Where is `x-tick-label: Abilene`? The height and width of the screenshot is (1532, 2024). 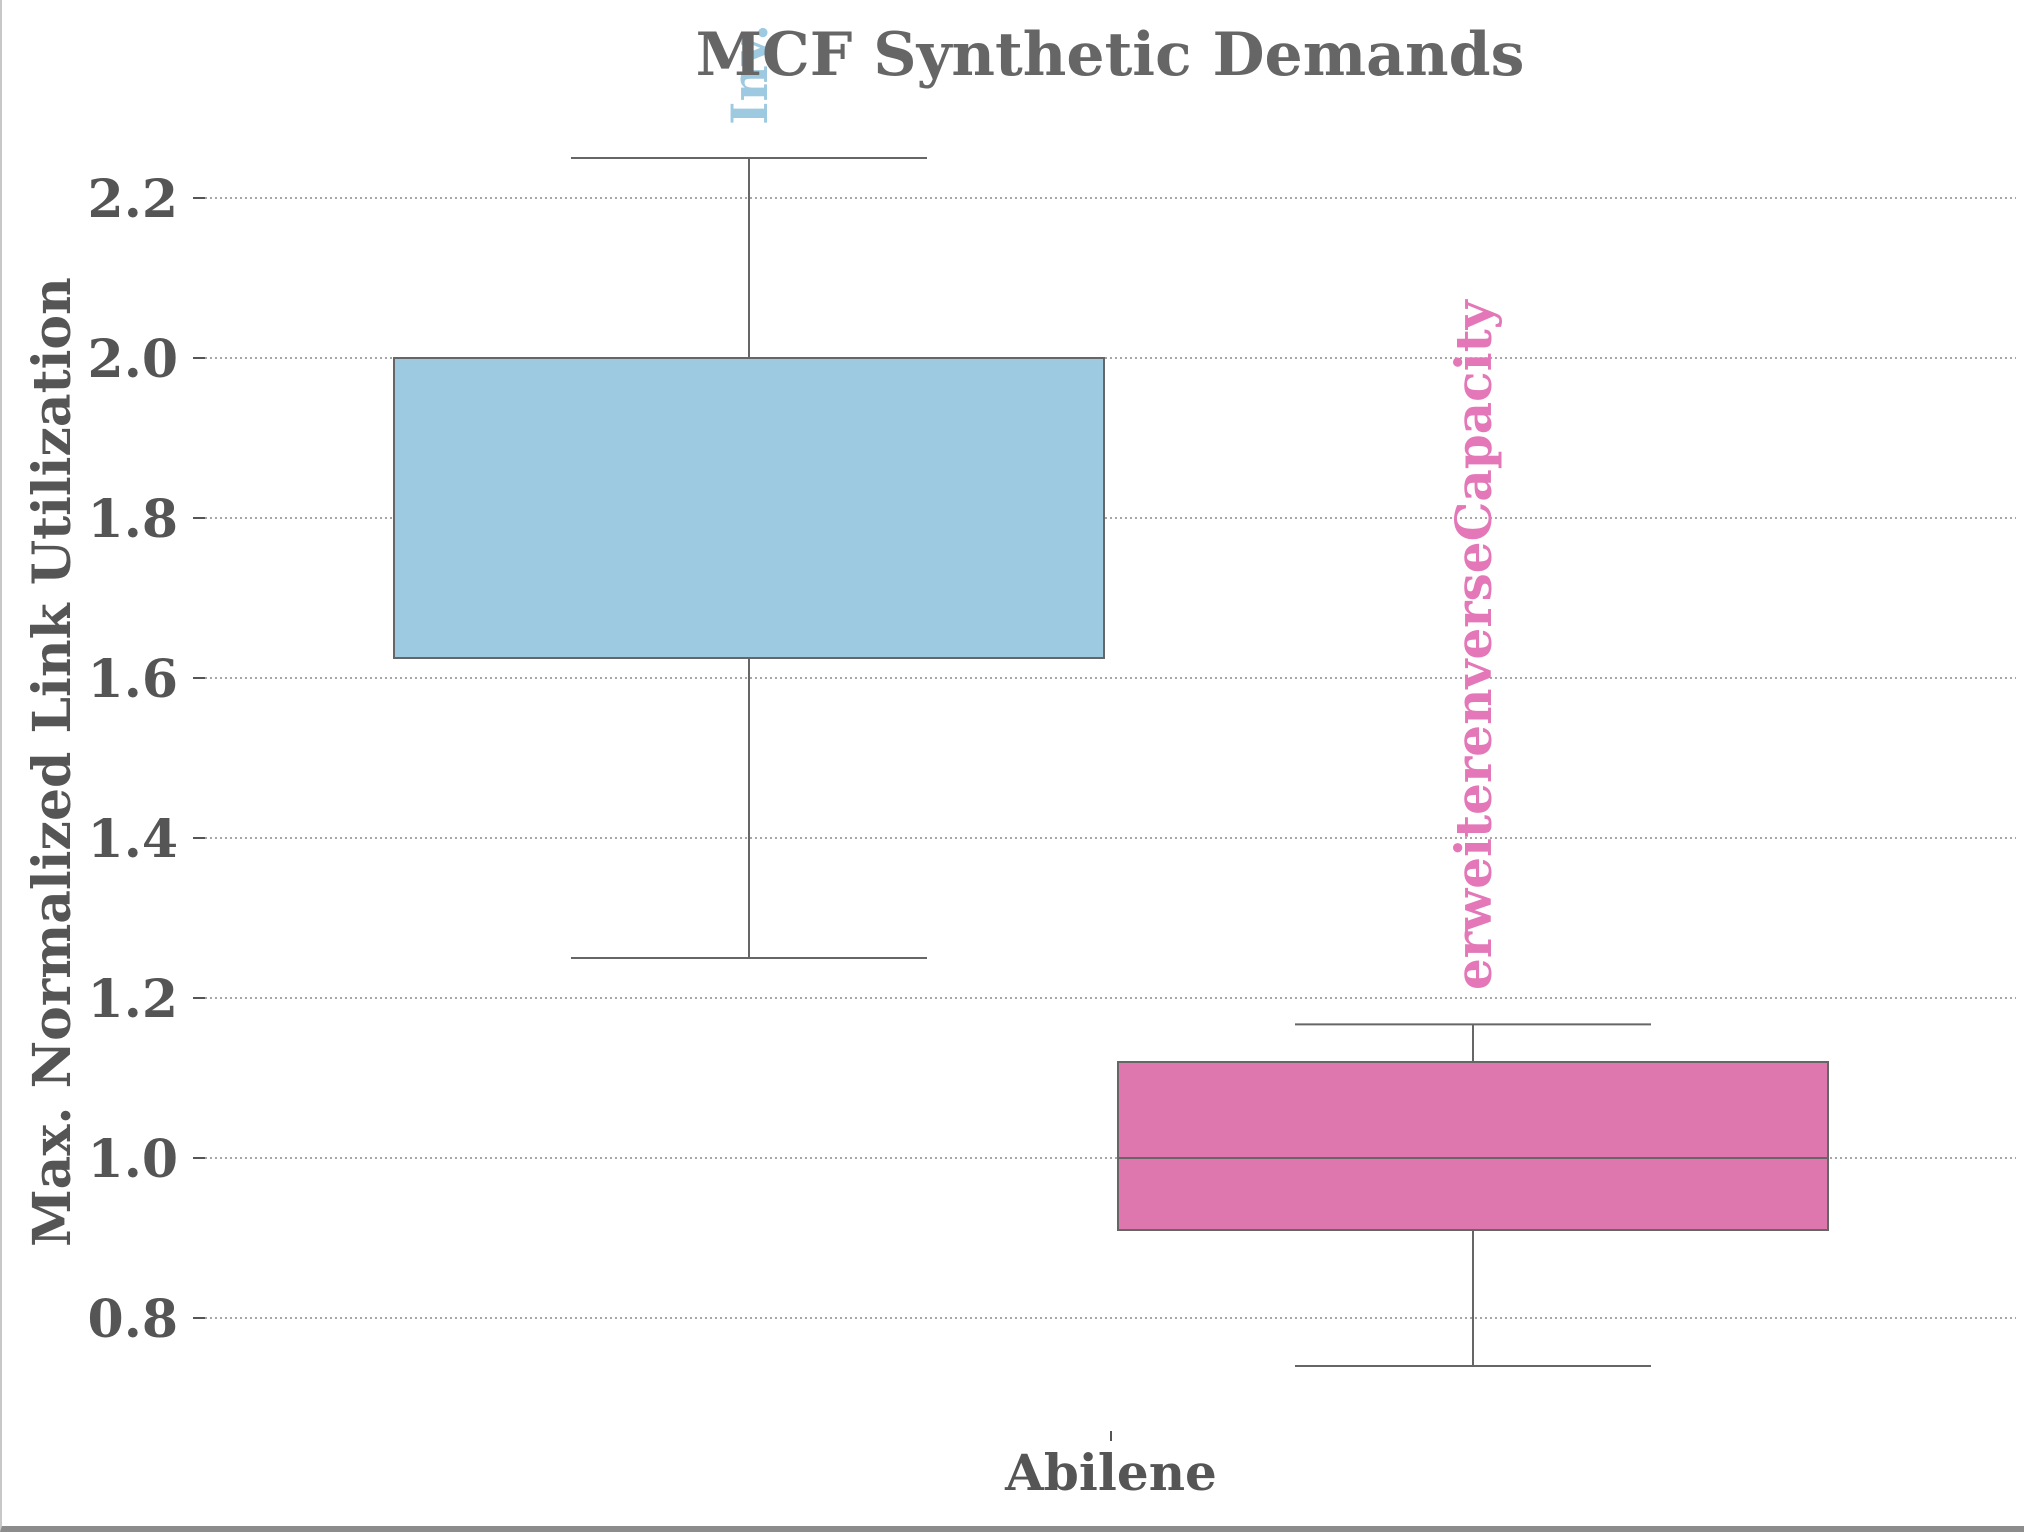
x-tick-label: Abilene is located at coordinates (1110, 1472).